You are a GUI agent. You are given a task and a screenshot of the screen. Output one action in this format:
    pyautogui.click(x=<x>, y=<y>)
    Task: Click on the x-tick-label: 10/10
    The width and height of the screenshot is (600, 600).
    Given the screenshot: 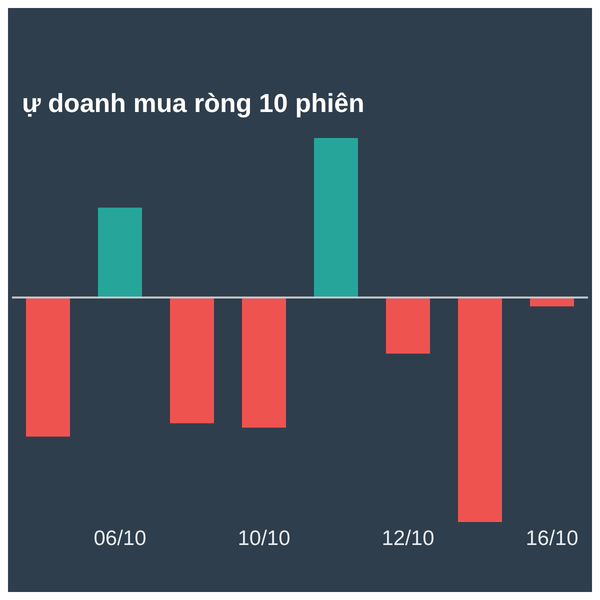 What is the action you would take?
    pyautogui.click(x=264, y=538)
    